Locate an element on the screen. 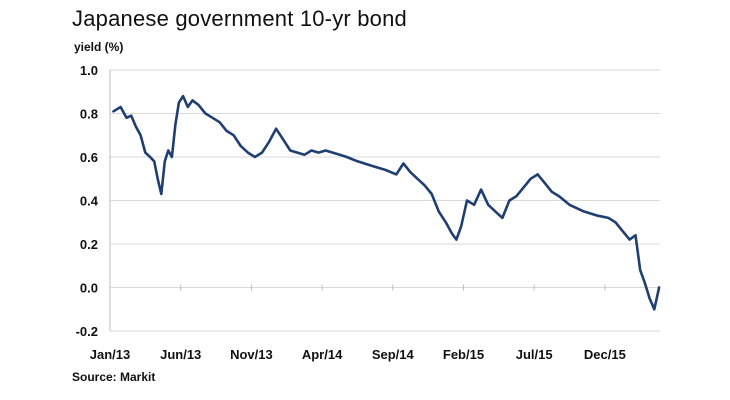 This screenshot has width=730, height=400. x-tick-label: Jan/13 is located at coordinates (110, 354).